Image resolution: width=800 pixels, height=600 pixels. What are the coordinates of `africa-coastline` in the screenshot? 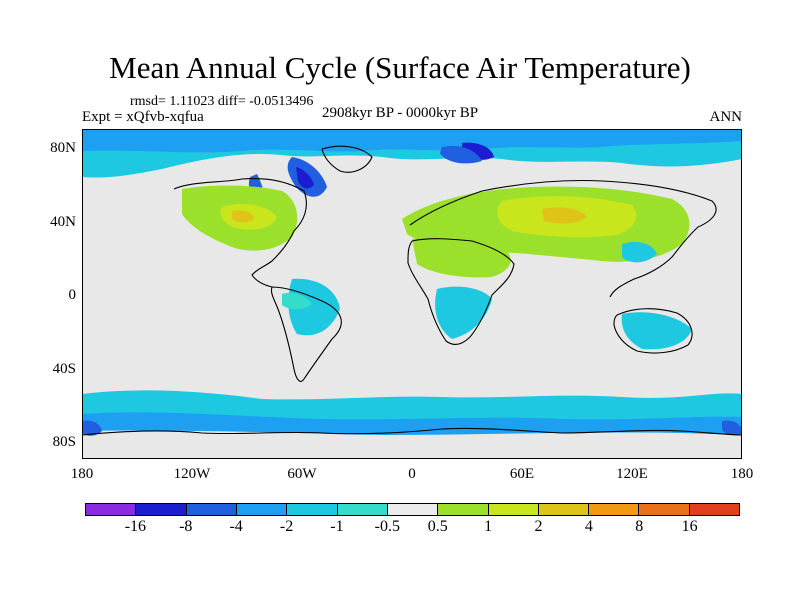 It's located at (461, 292).